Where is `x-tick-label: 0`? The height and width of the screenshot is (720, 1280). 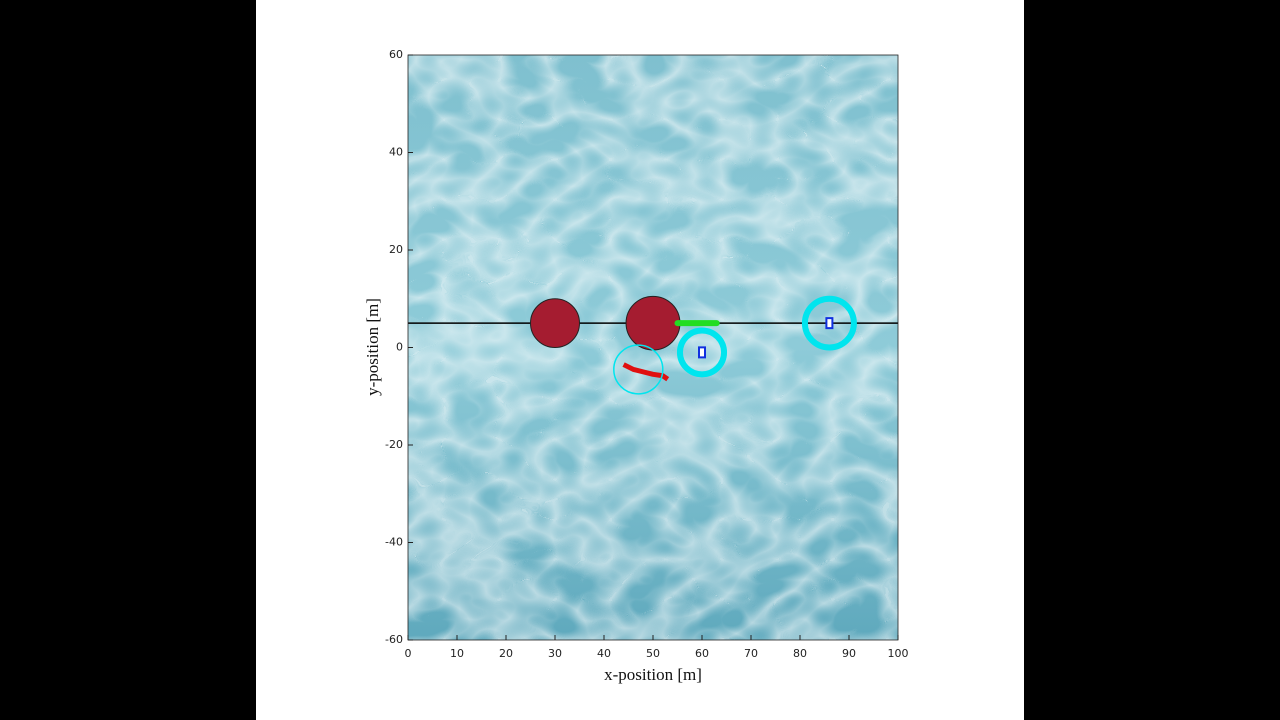 x-tick-label: 0 is located at coordinates (408, 653).